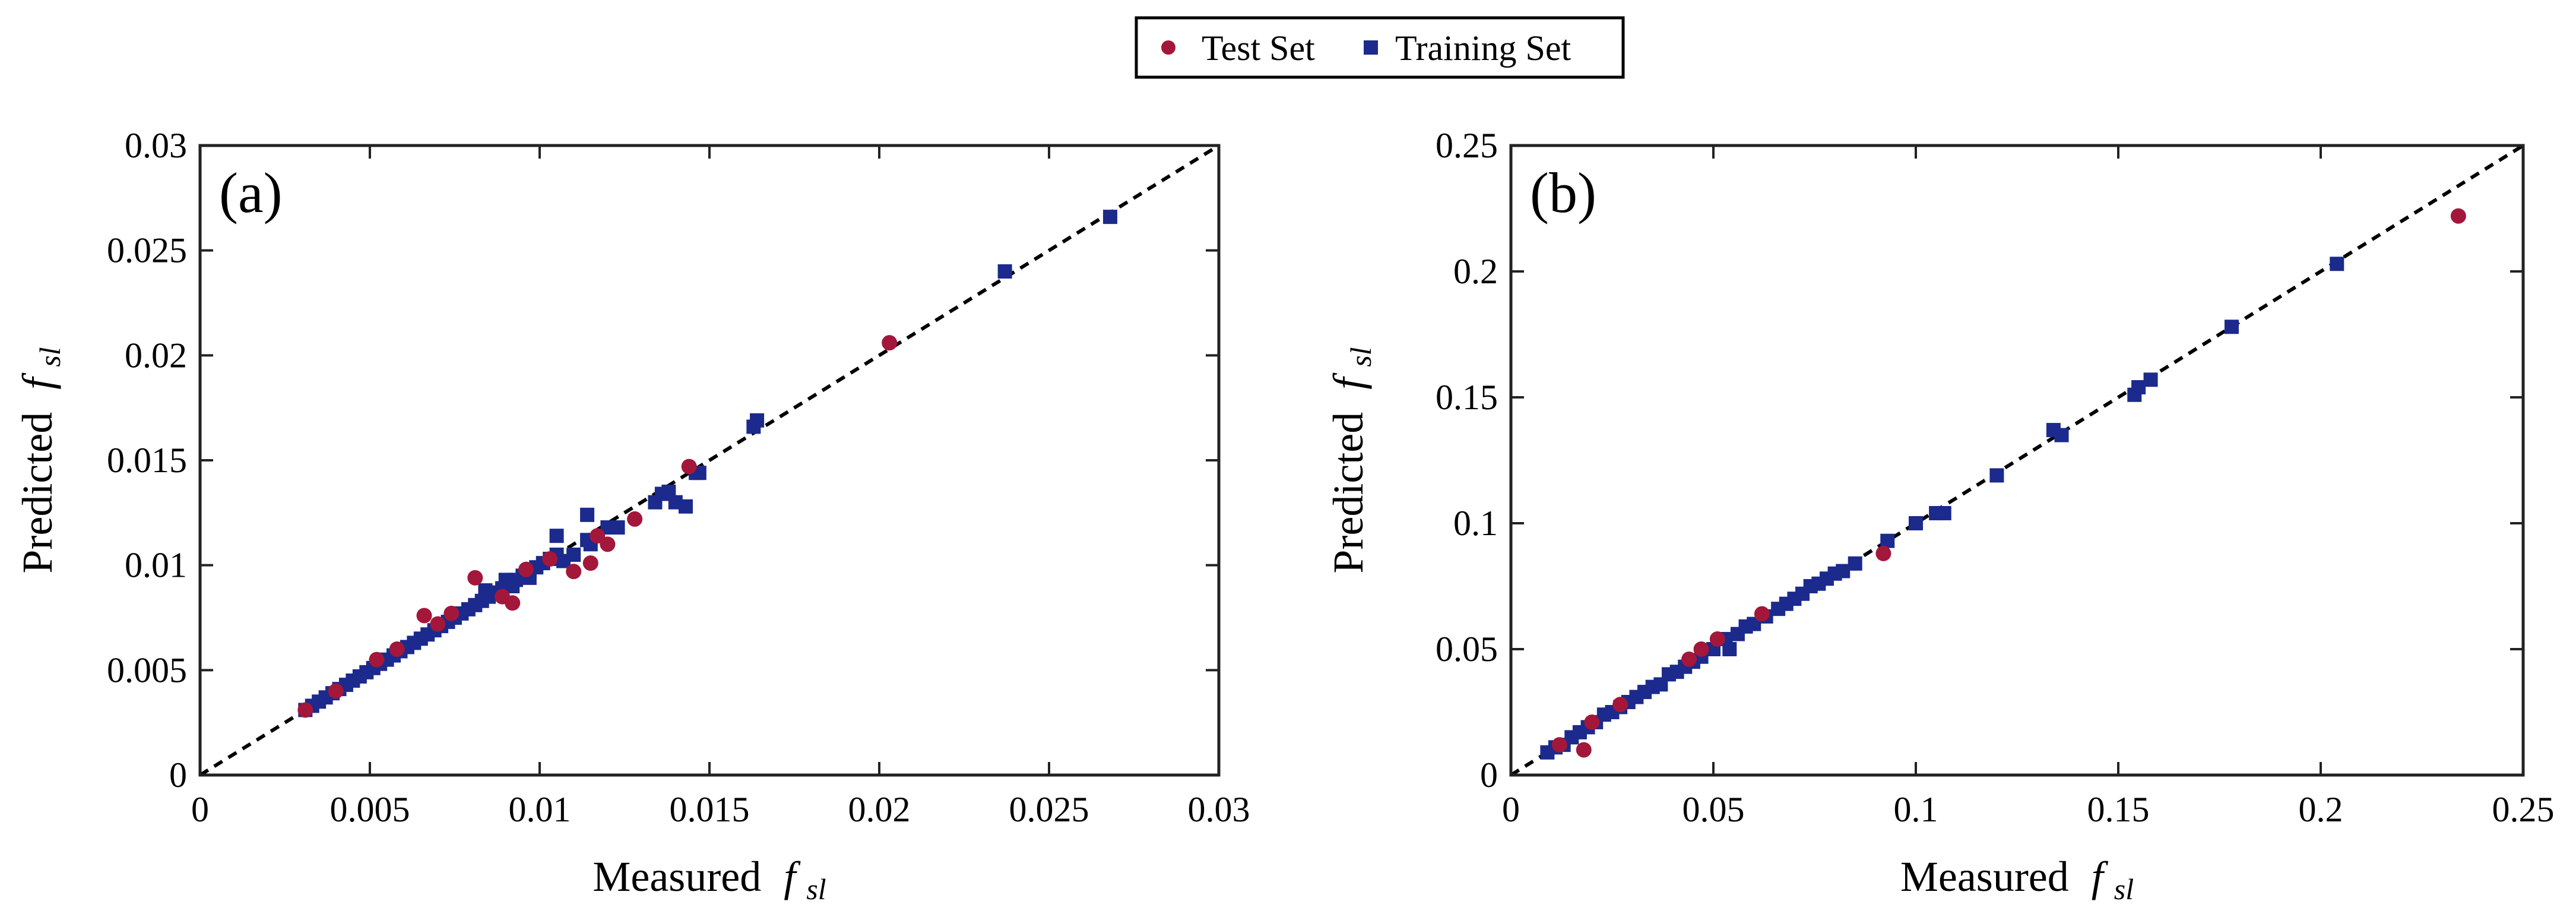  What do you see at coordinates (156, 145) in the screenshot?
I see `y-tick-label: 0.03` at bounding box center [156, 145].